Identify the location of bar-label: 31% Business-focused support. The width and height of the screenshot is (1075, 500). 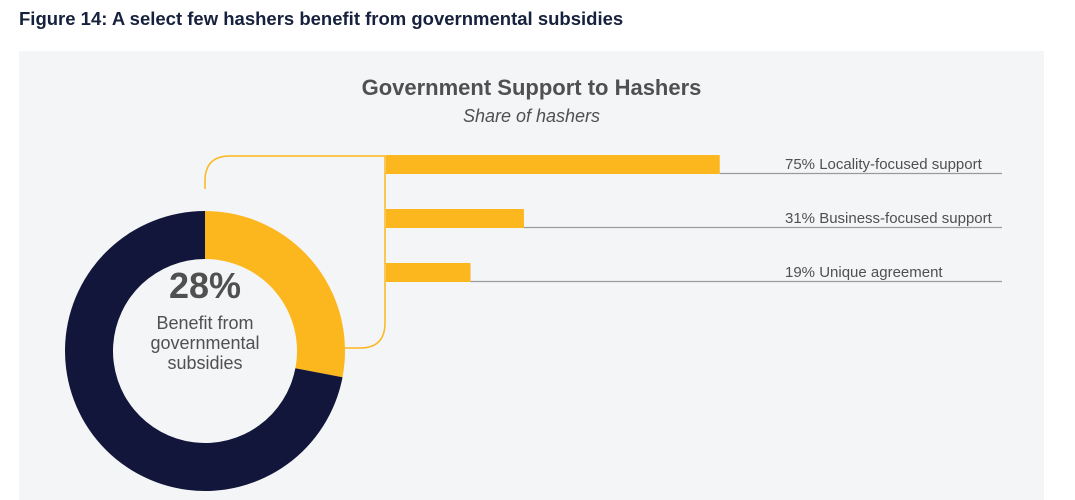
(889, 218).